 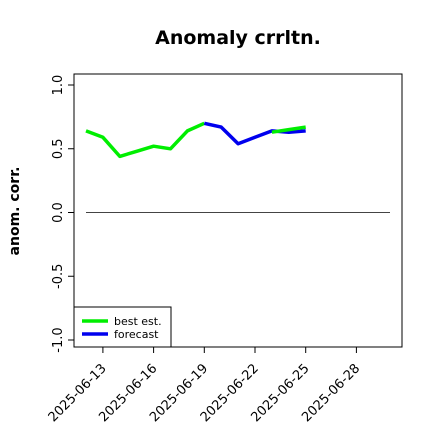 What do you see at coordinates (58, 148) in the screenshot?
I see `y-tick-label: 0.5` at bounding box center [58, 148].